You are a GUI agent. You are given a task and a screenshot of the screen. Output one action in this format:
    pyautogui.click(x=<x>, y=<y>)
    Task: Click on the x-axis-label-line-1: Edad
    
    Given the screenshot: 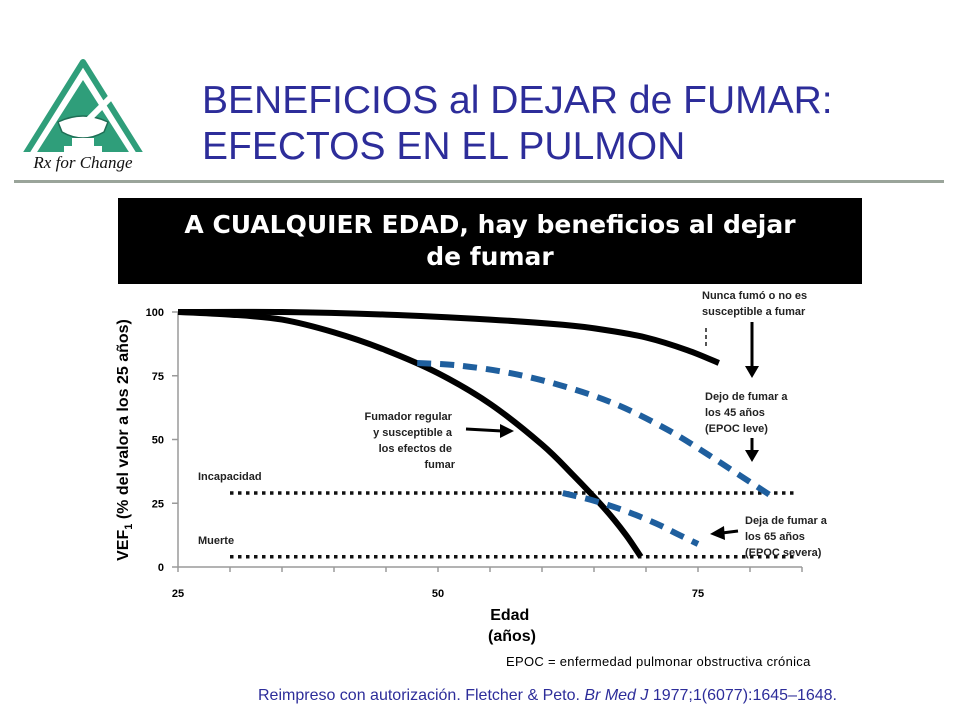 What is the action you would take?
    pyautogui.click(x=509, y=615)
    